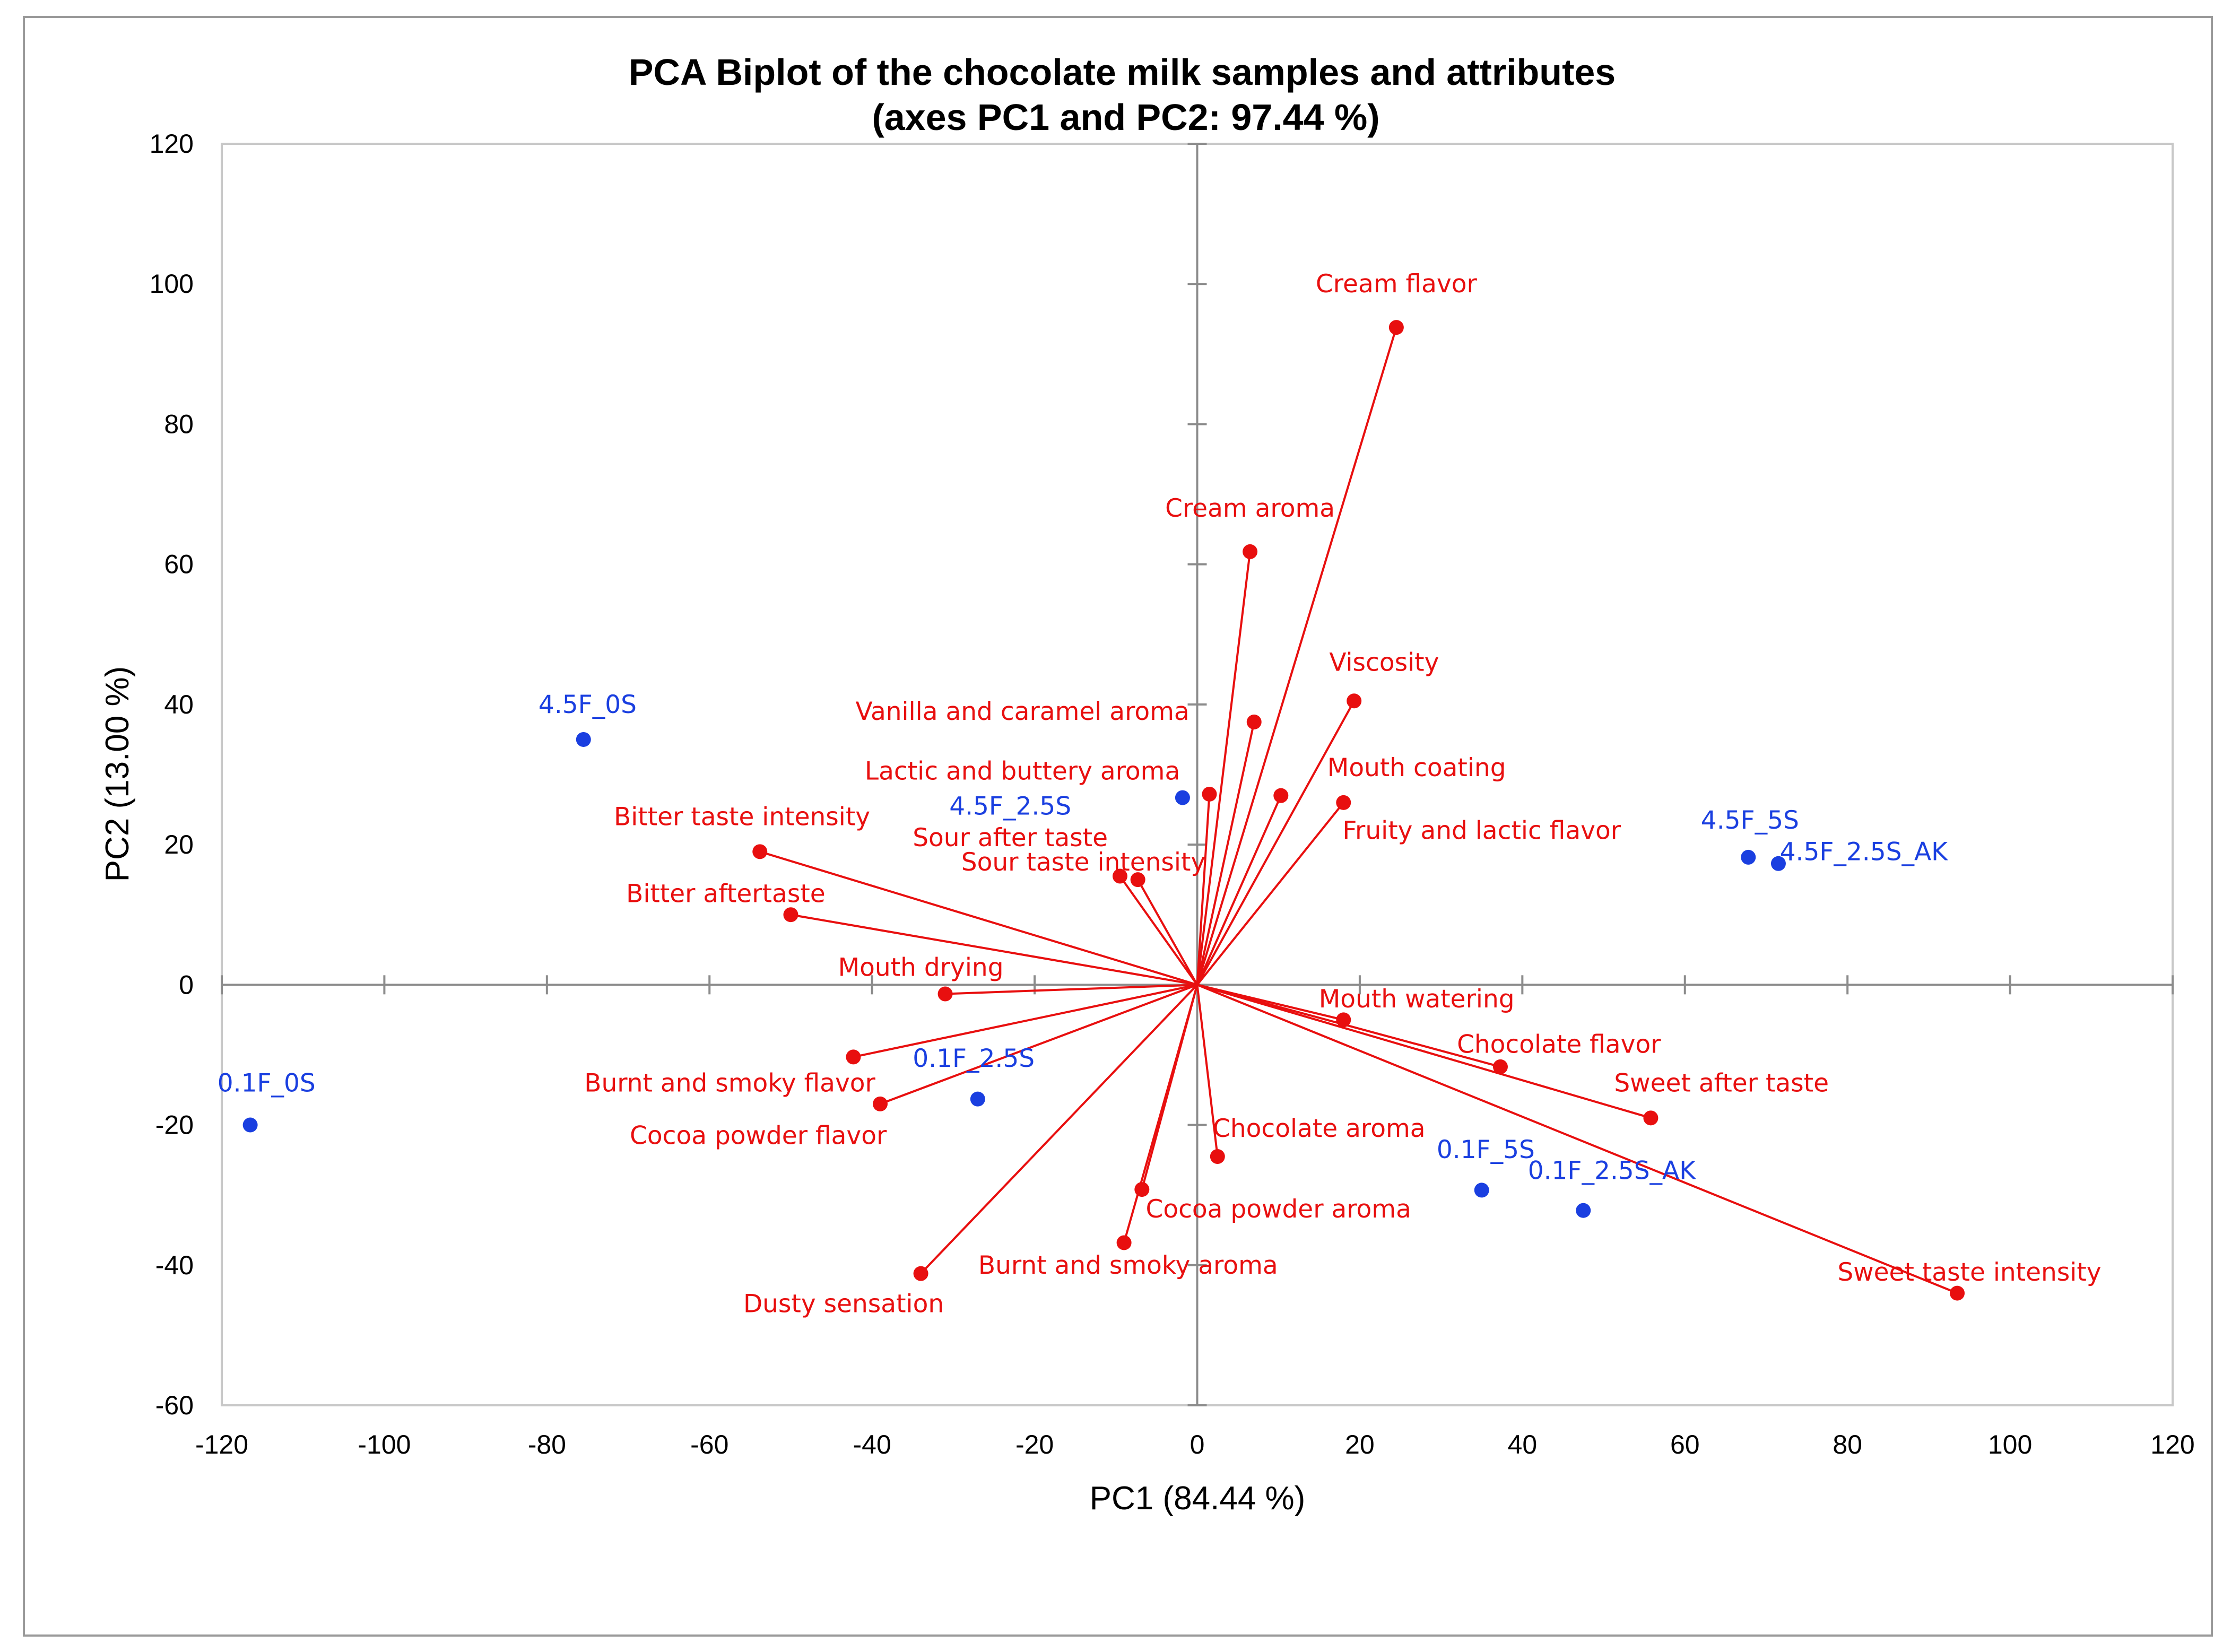  What do you see at coordinates (1721, 1083) in the screenshot?
I see `attribute-label: Sweet after taste` at bounding box center [1721, 1083].